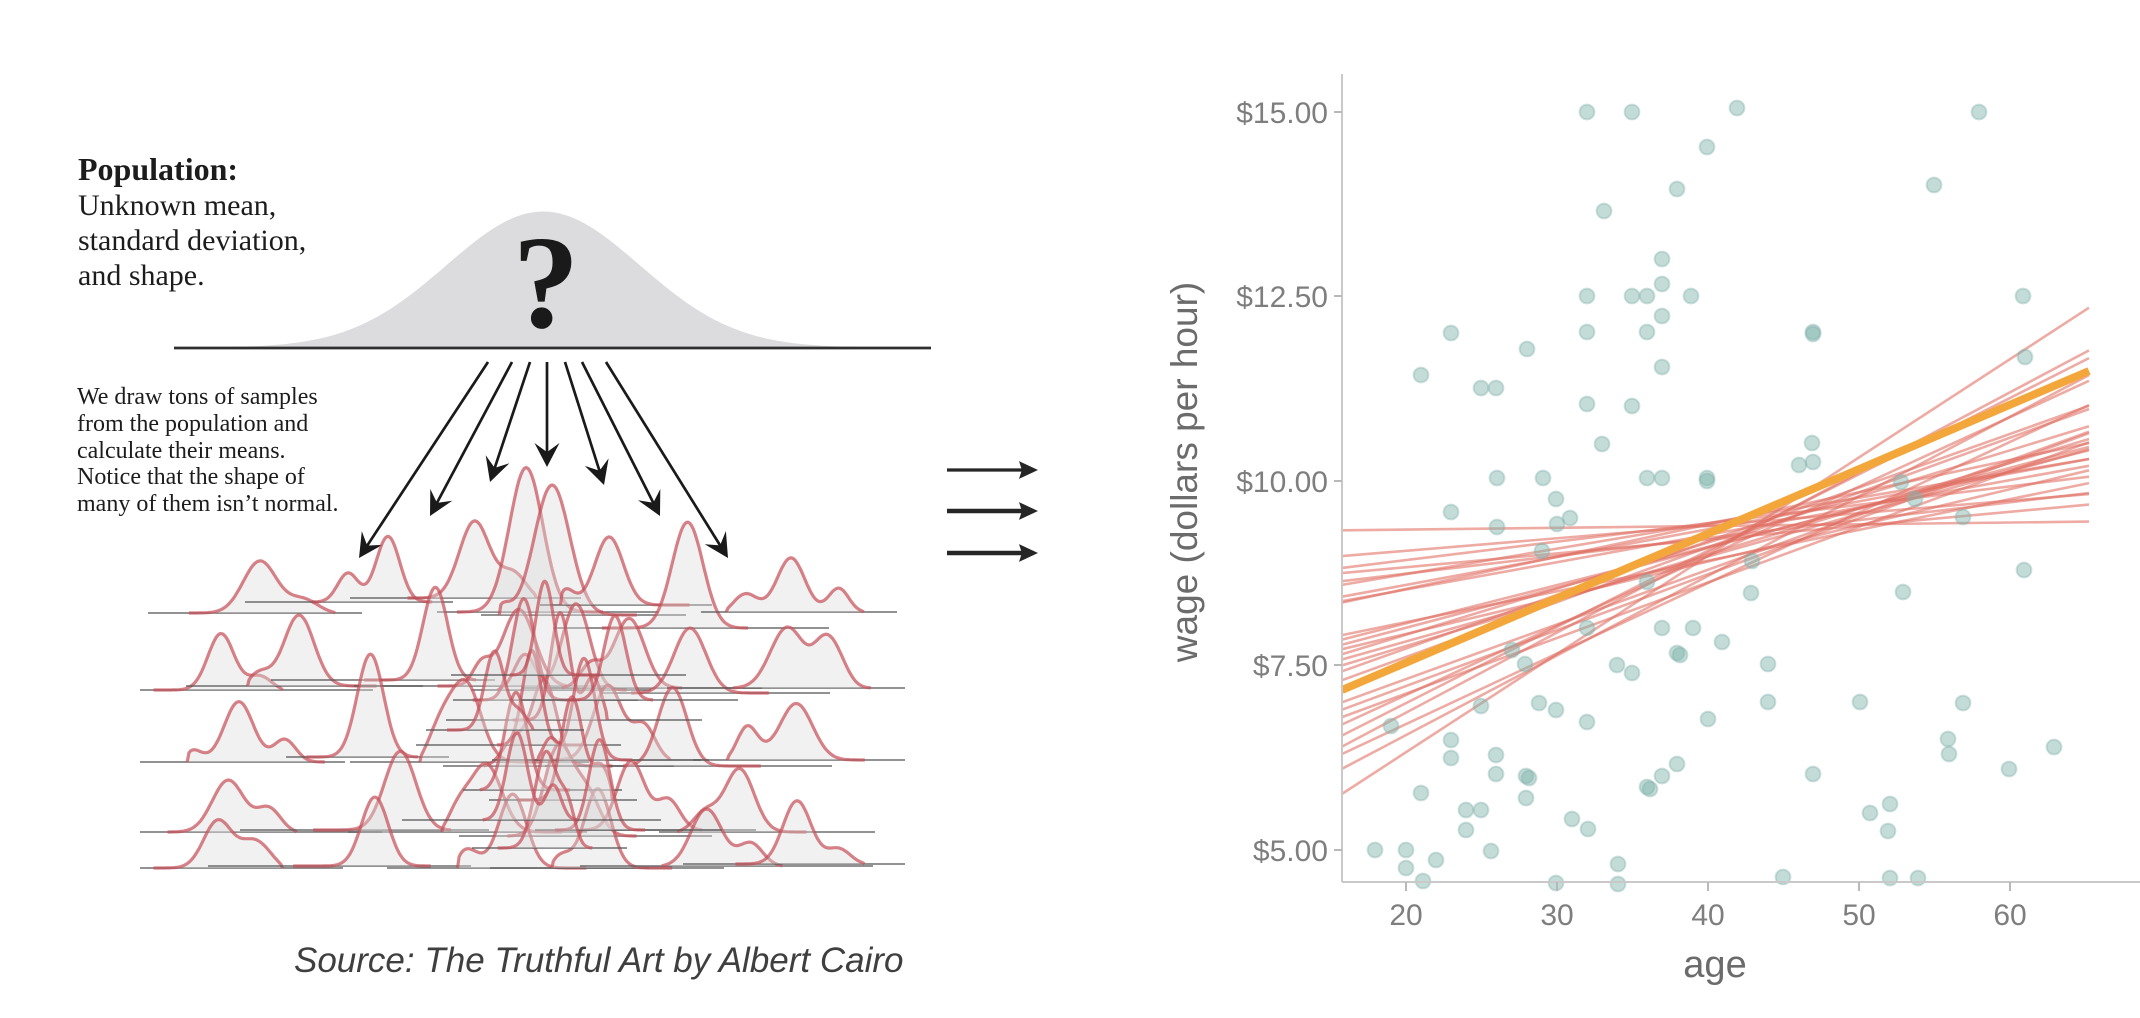  Describe the element at coordinates (1858, 915) in the screenshot. I see `svg-text: 50` at that location.